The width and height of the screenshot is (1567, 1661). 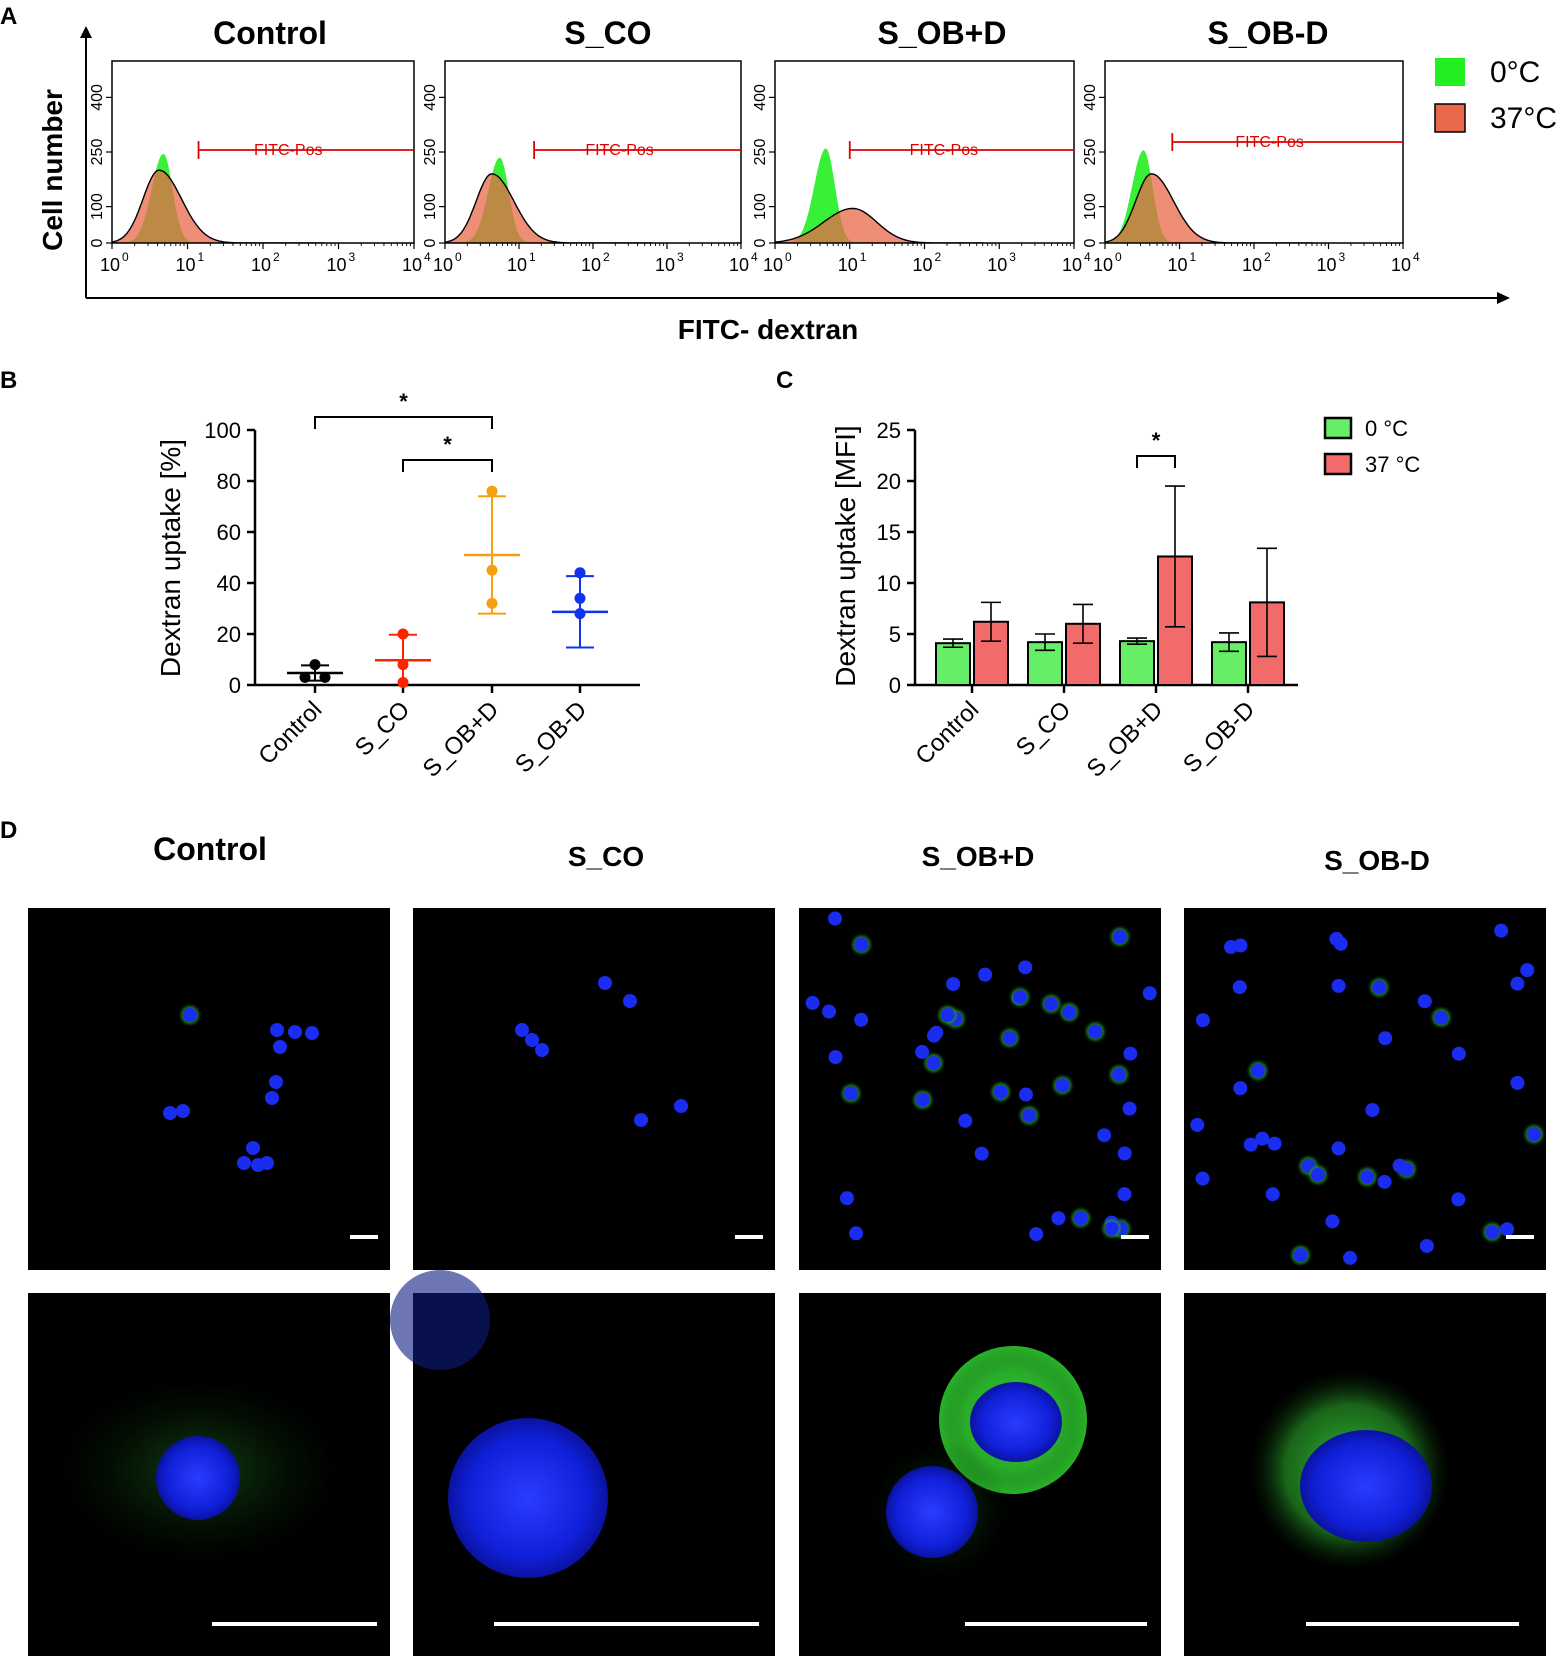 I want to click on panel-c-xtick-label-2: S_OB+D, so click(x=1125, y=739).